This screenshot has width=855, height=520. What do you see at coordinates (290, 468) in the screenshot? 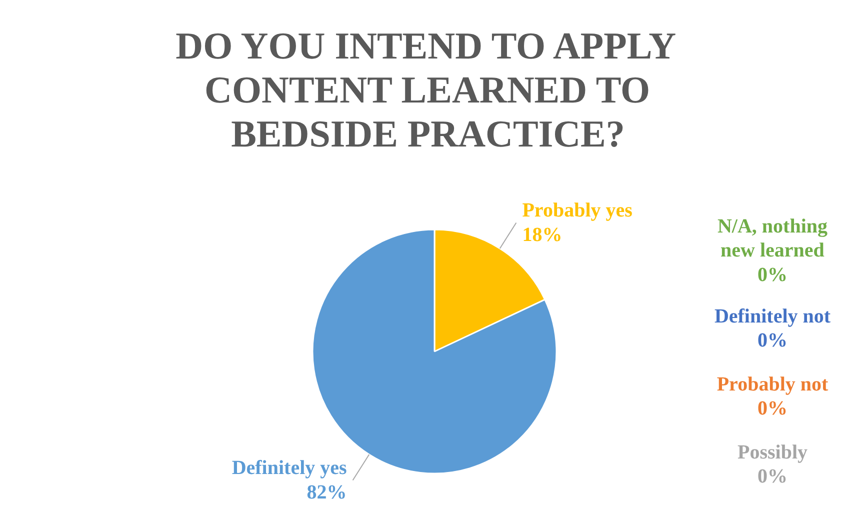
I see `slice-label: Definitely yes` at bounding box center [290, 468].